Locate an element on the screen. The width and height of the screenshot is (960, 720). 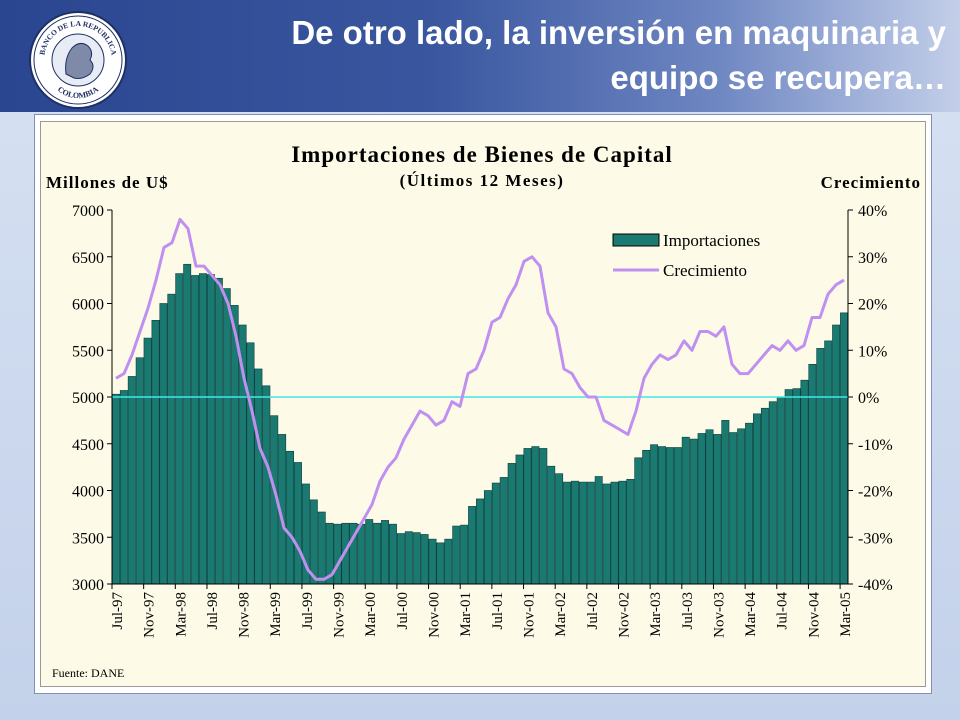
right-axis-tick-label: -20% is located at coordinates (875, 492).